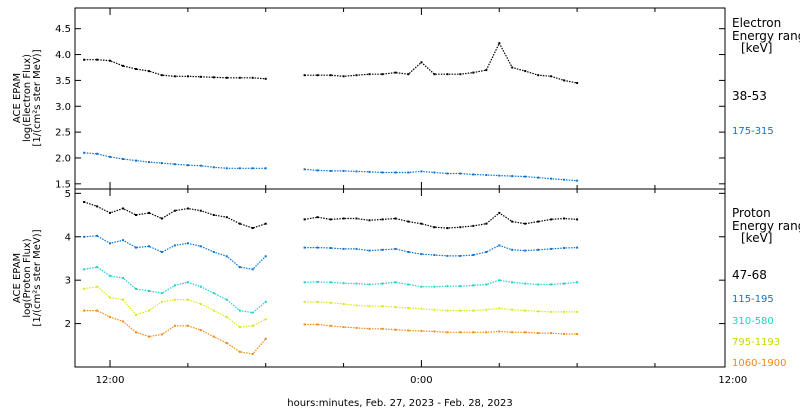  Describe the element at coordinates (749, 96) in the screenshot. I see `electron-legend-series-1: 38-53` at that location.